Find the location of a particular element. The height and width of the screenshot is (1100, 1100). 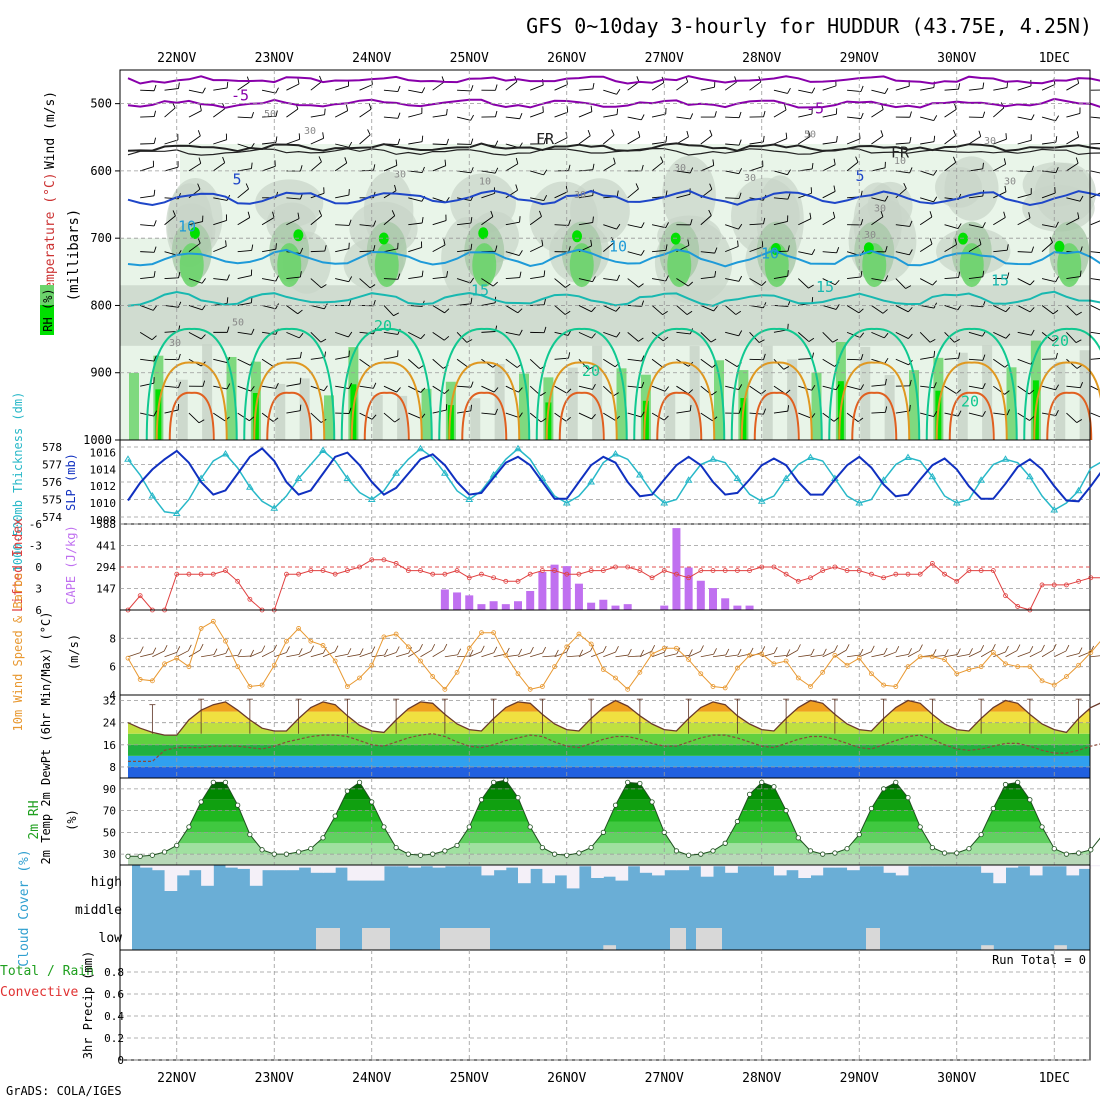

bottom-date-label: 27NOV is located at coordinates (664, 1078).